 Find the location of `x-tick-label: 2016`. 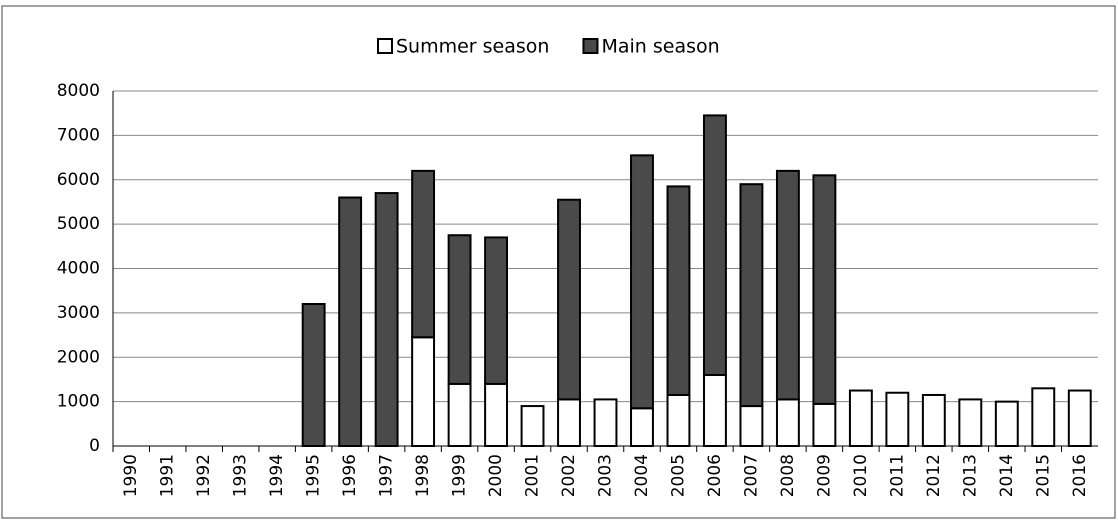

x-tick-label: 2016 is located at coordinates (1080, 475).